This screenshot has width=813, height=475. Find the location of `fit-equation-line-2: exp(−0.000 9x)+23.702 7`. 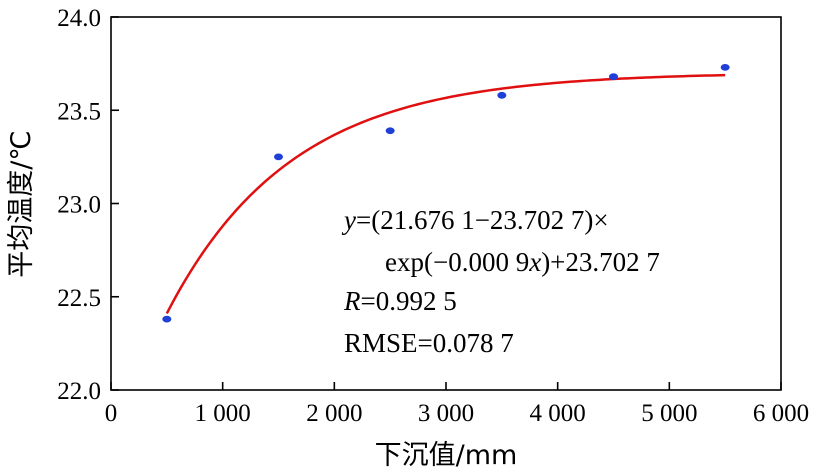

fit-equation-line-2: exp(−0.000 9x)+23.702 7 is located at coordinates (522, 262).